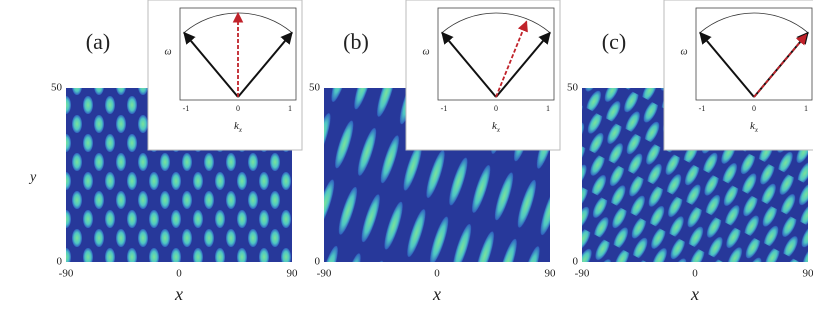 The image size is (813, 325). I want to click on panel-label: (c), so click(614, 41).